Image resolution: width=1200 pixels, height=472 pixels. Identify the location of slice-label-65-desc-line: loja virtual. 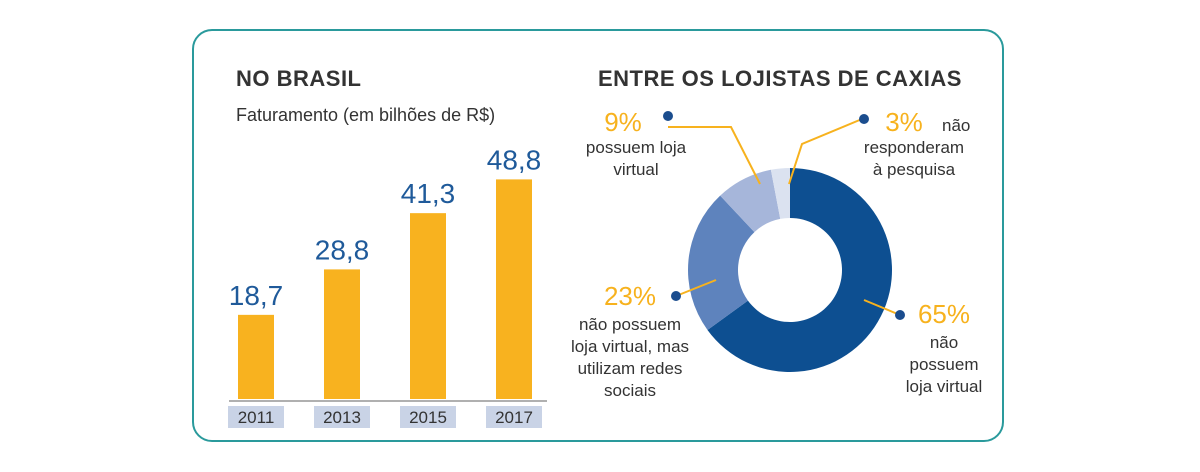
(944, 386).